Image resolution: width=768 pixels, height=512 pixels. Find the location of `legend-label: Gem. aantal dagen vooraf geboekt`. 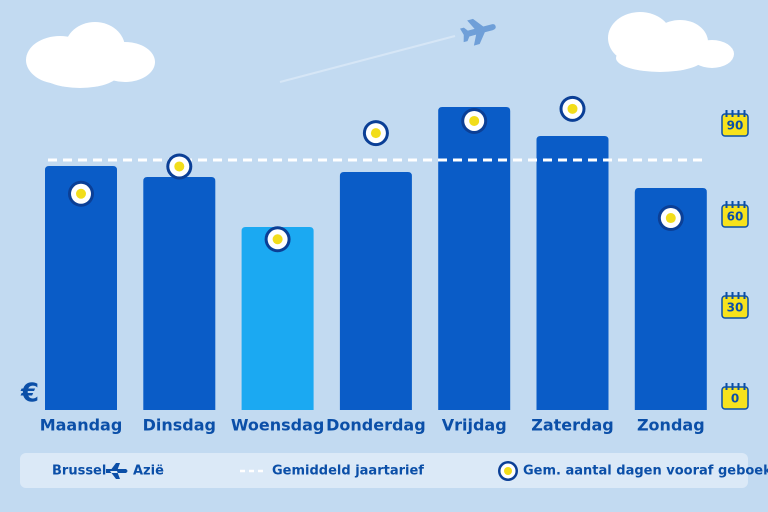

legend-label: Gem. aantal dagen vooraf geboekt is located at coordinates (645, 471).